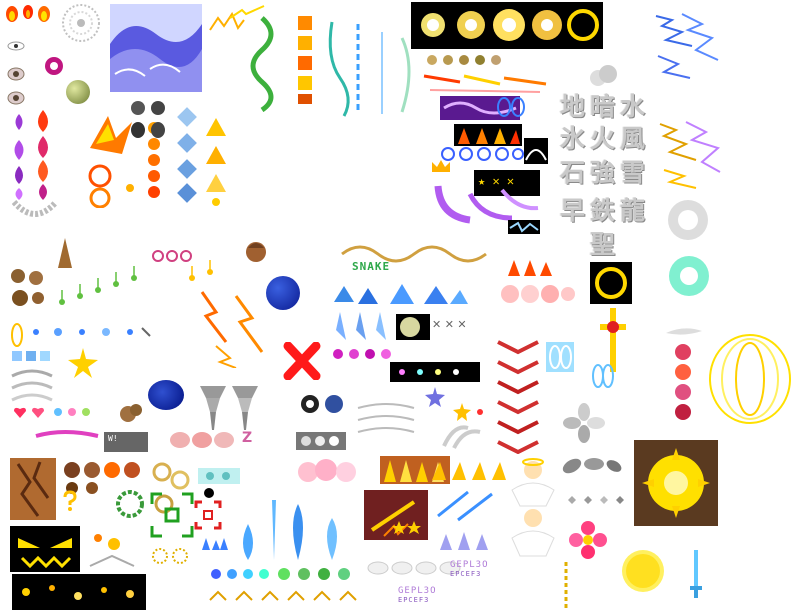 The width and height of the screenshot is (800, 614). Describe the element at coordinates (588, 540) in the screenshot. I see `flower-icon` at that location.